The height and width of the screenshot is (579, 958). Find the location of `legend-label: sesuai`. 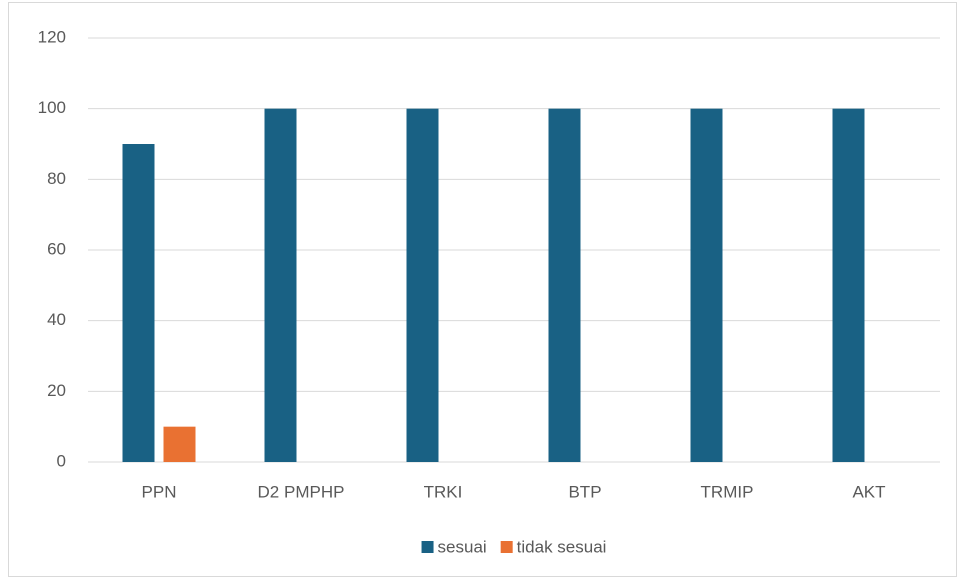

legend-label: sesuai is located at coordinates (462, 546).